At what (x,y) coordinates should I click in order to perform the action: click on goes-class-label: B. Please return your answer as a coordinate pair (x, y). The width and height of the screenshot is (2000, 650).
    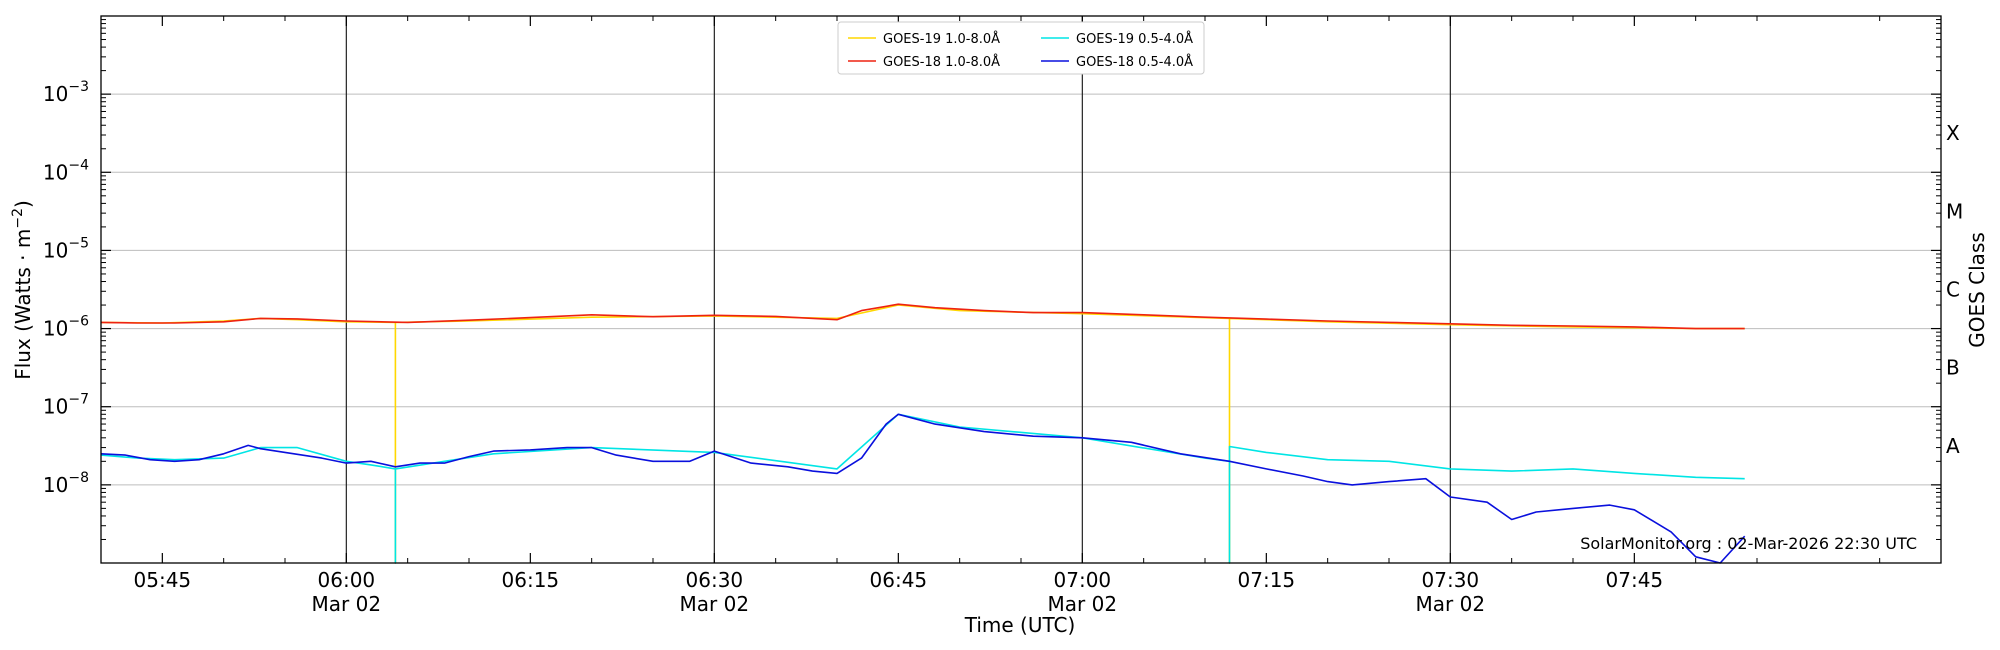
    Looking at the image, I should click on (1953, 368).